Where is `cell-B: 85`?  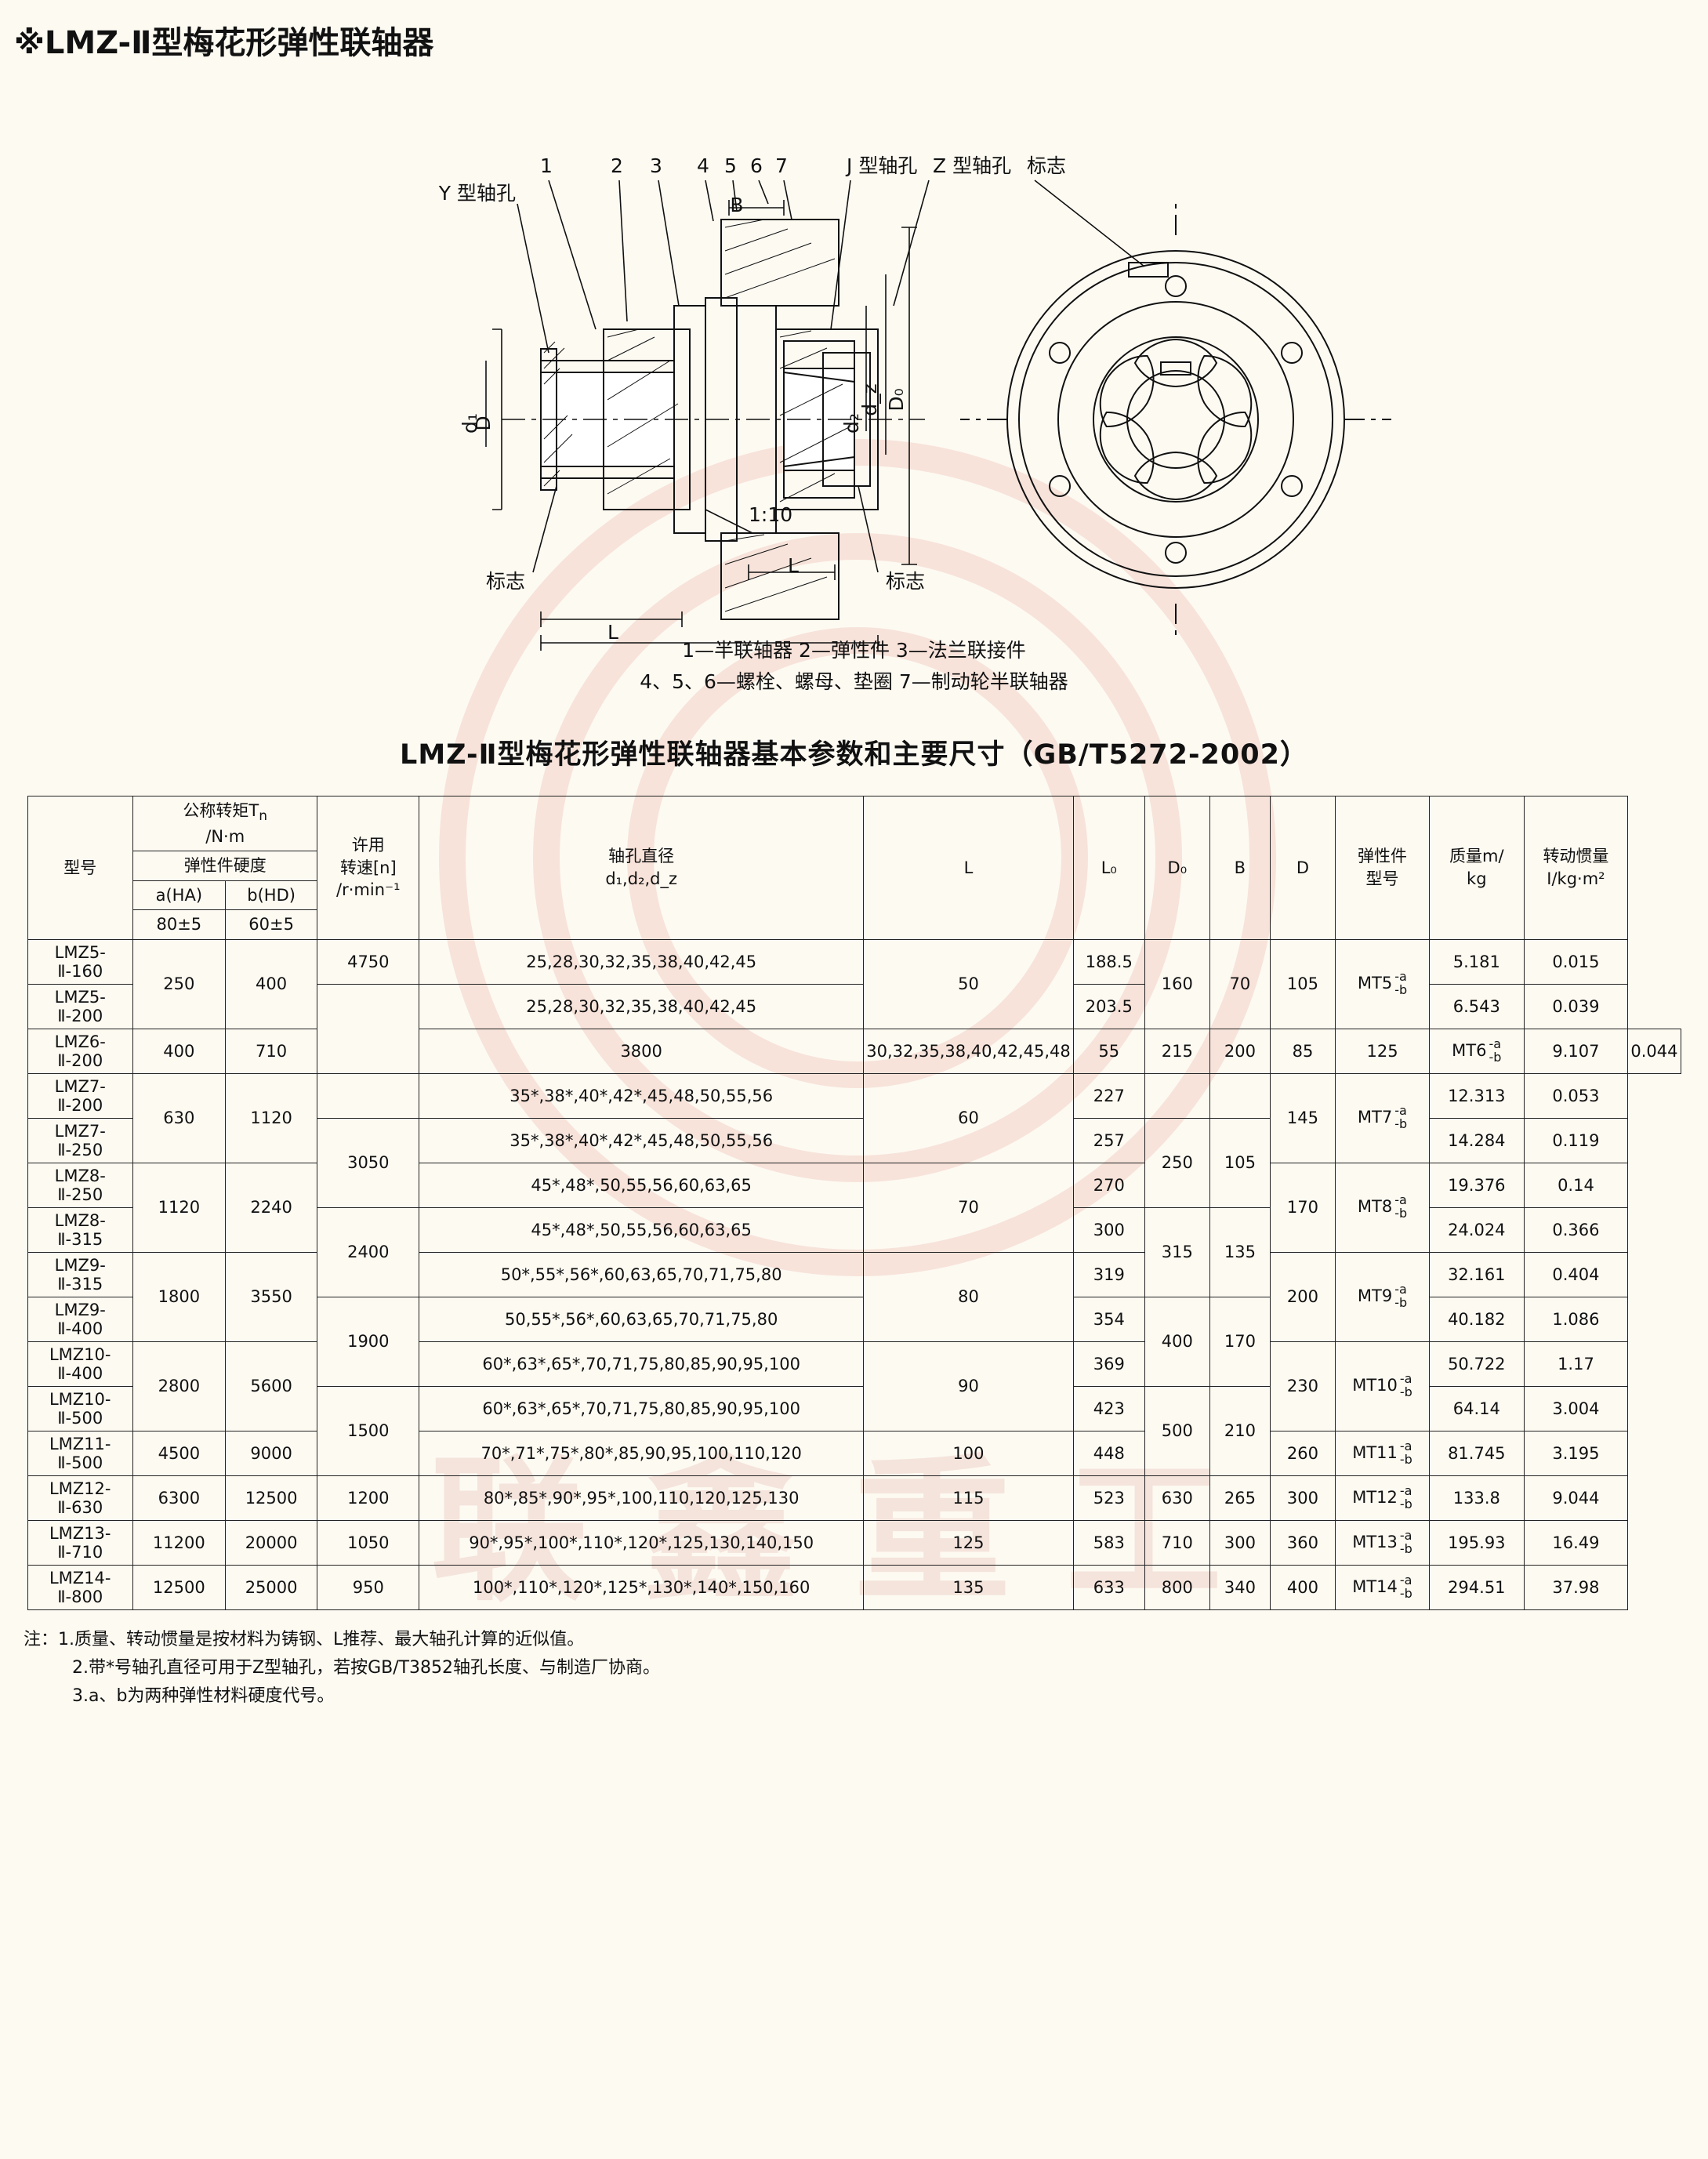 cell-B: 85 is located at coordinates (1302, 1051).